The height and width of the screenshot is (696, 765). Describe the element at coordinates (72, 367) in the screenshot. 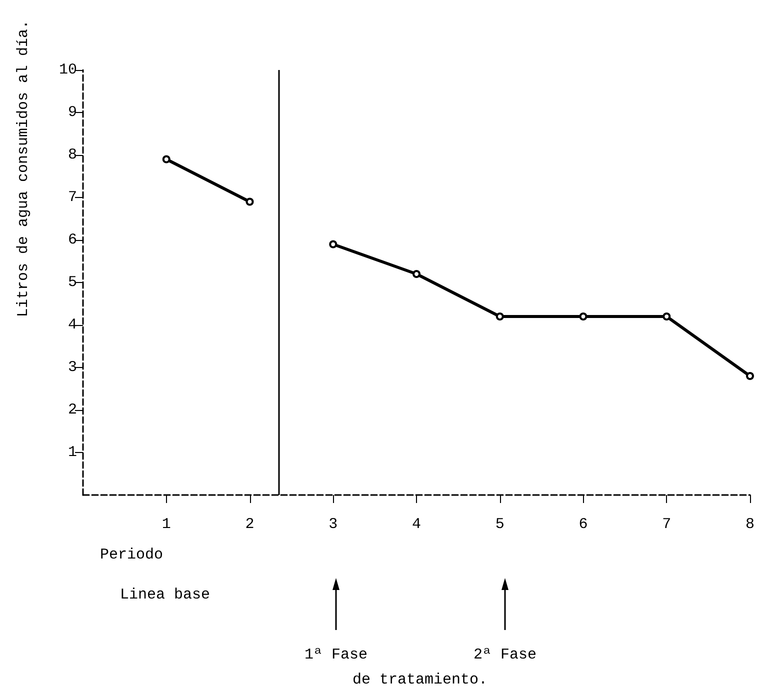

I see `y-tick-label: 3` at that location.